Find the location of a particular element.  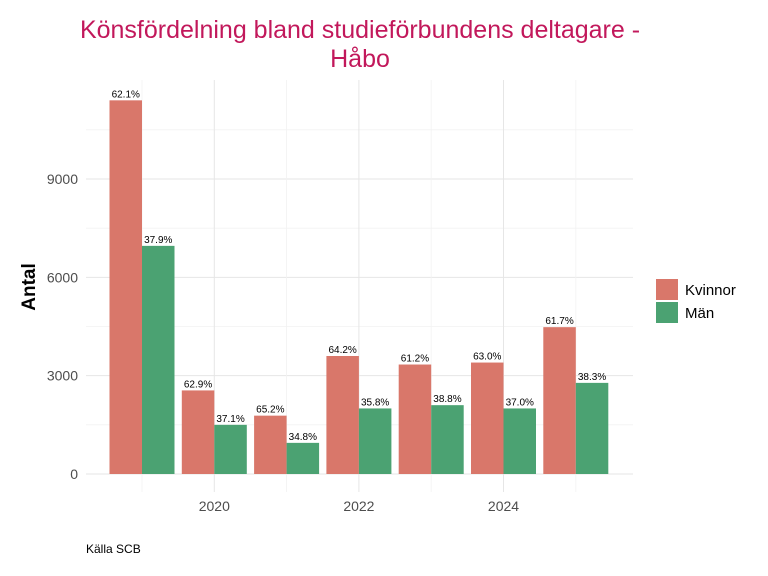

data-label-kvinnor-2023: 61.2% is located at coordinates (415, 359).